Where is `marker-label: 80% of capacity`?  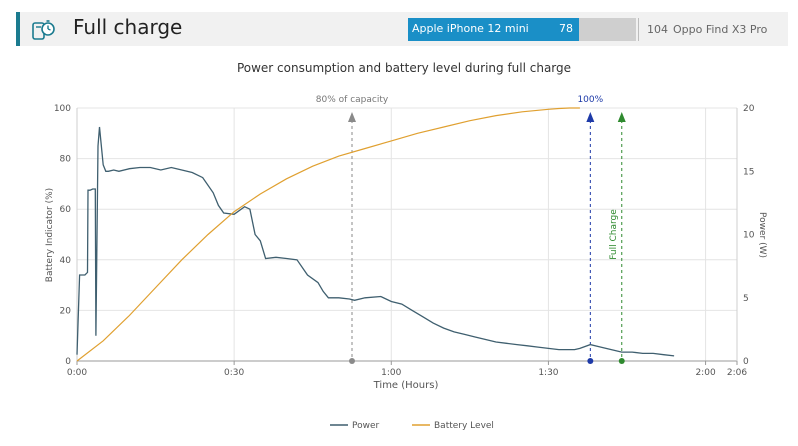
marker-label: 80% of capacity is located at coordinates (352, 100).